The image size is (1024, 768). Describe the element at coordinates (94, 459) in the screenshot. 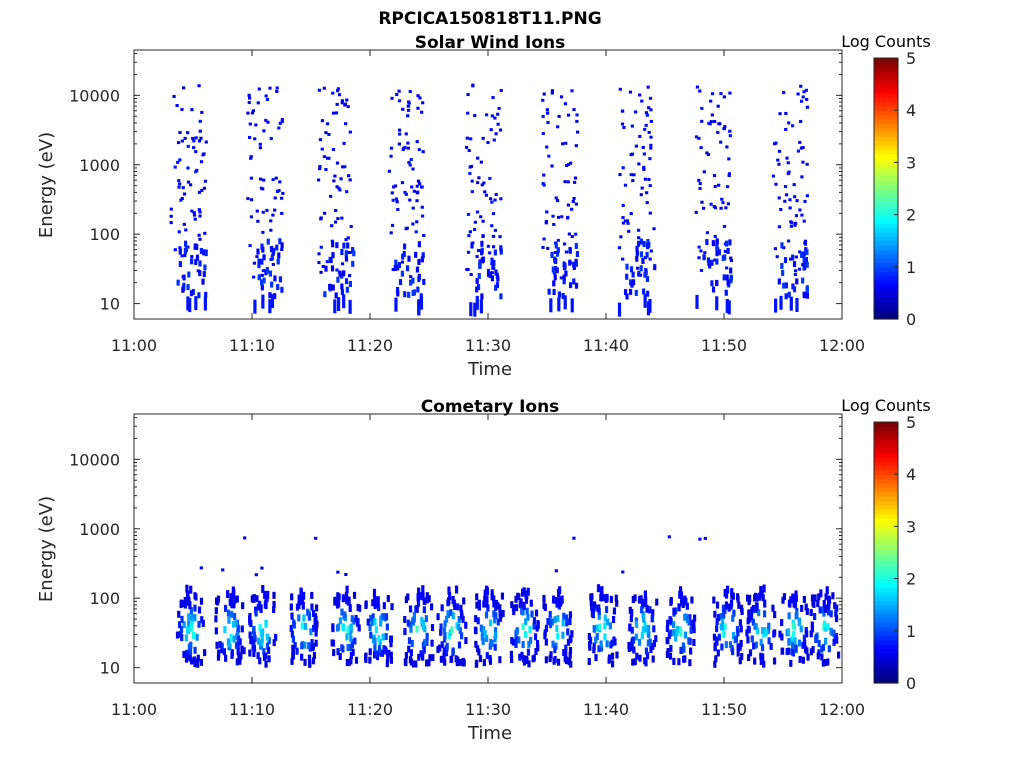

I see `y-tick-label: 10000` at that location.